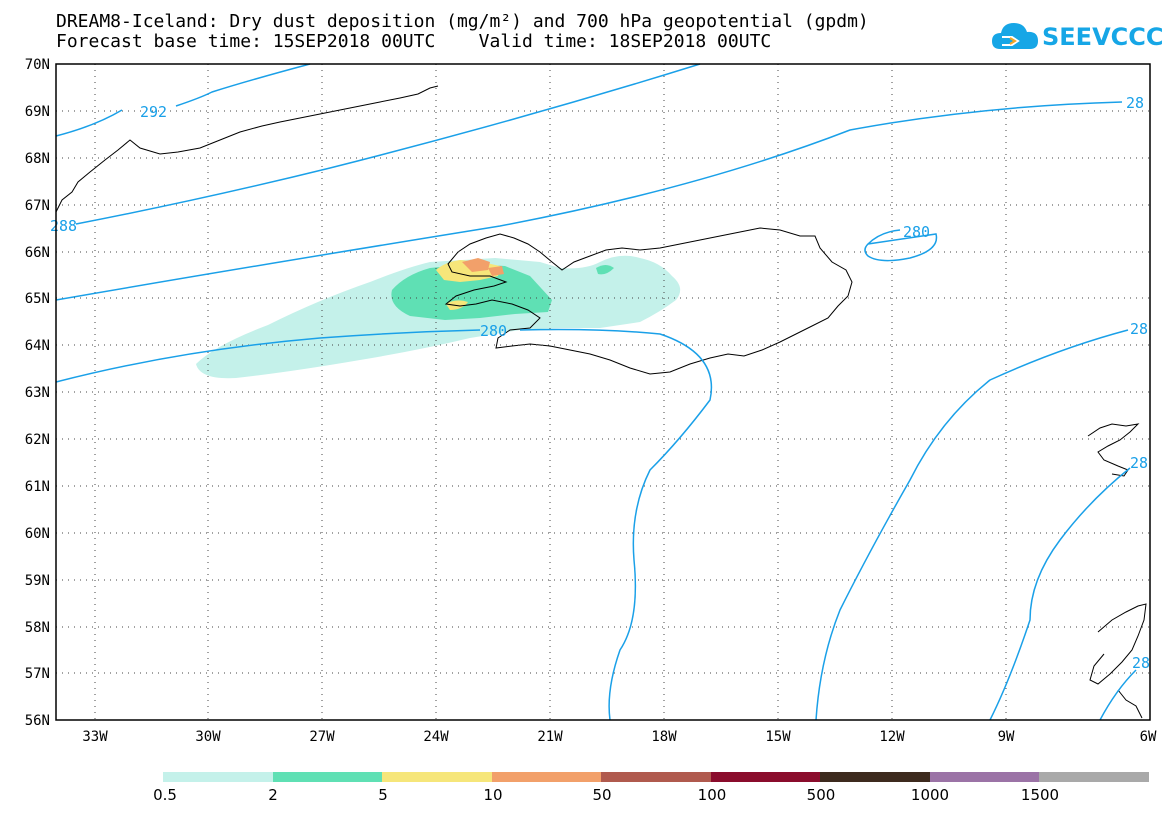 This screenshot has width=1175, height=815. What do you see at coordinates (1060, 594) in the screenshot?
I see `contour-288-east` at bounding box center [1060, 594].